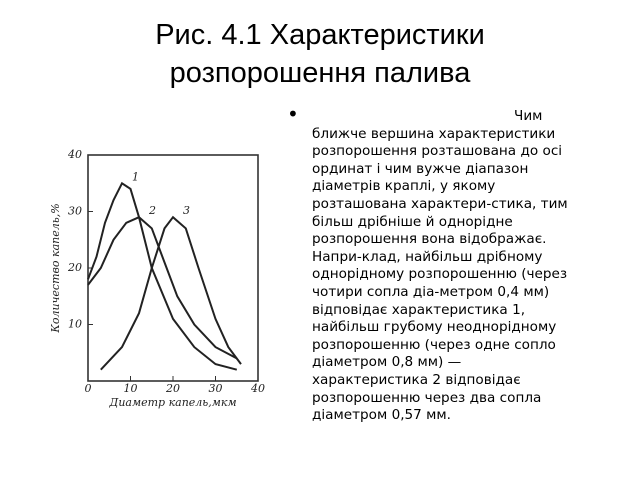  What do you see at coordinates (434, 133) in the screenshot?
I see `text-line: ближче вершина характеристики` at bounding box center [434, 133].